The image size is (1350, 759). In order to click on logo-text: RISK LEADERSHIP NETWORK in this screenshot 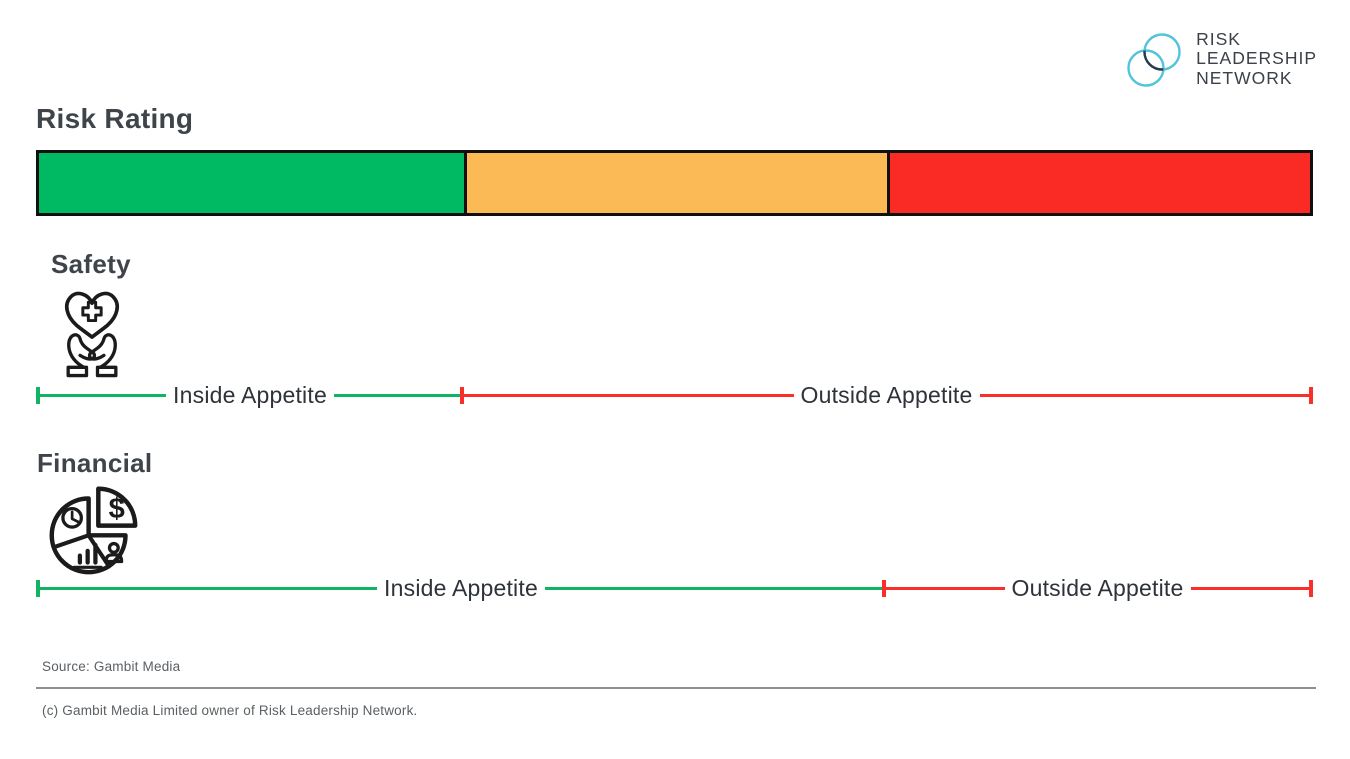, I will do `click(1256, 58)`.